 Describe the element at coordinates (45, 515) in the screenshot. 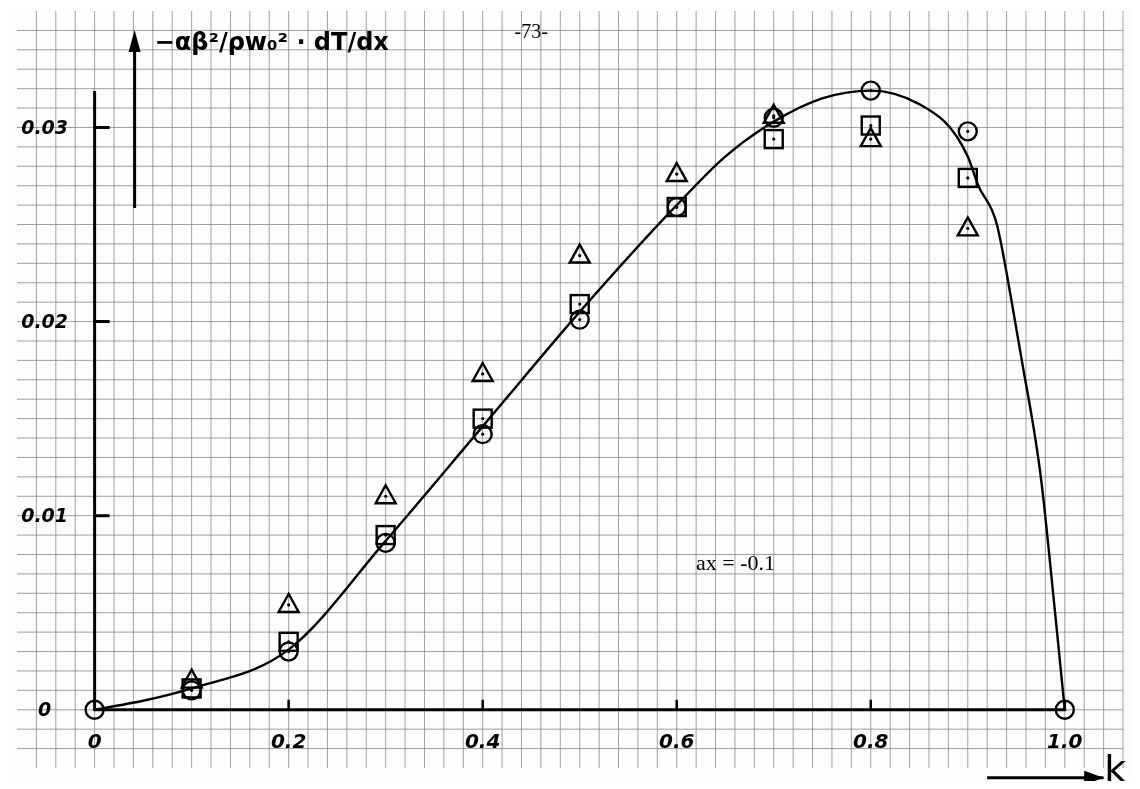

I see `y-tick-label: 0.01` at that location.